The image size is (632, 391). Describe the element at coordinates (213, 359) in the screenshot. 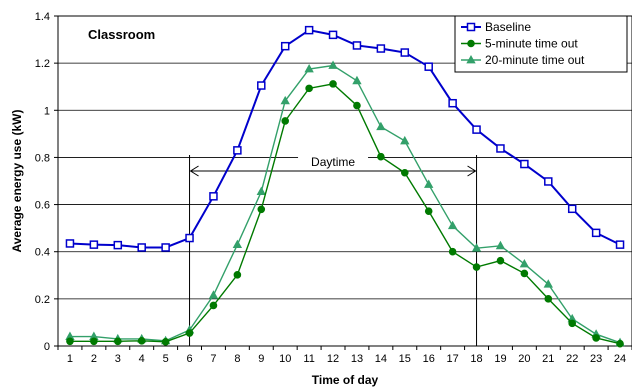

I see `x-tick-label: 7` at that location.